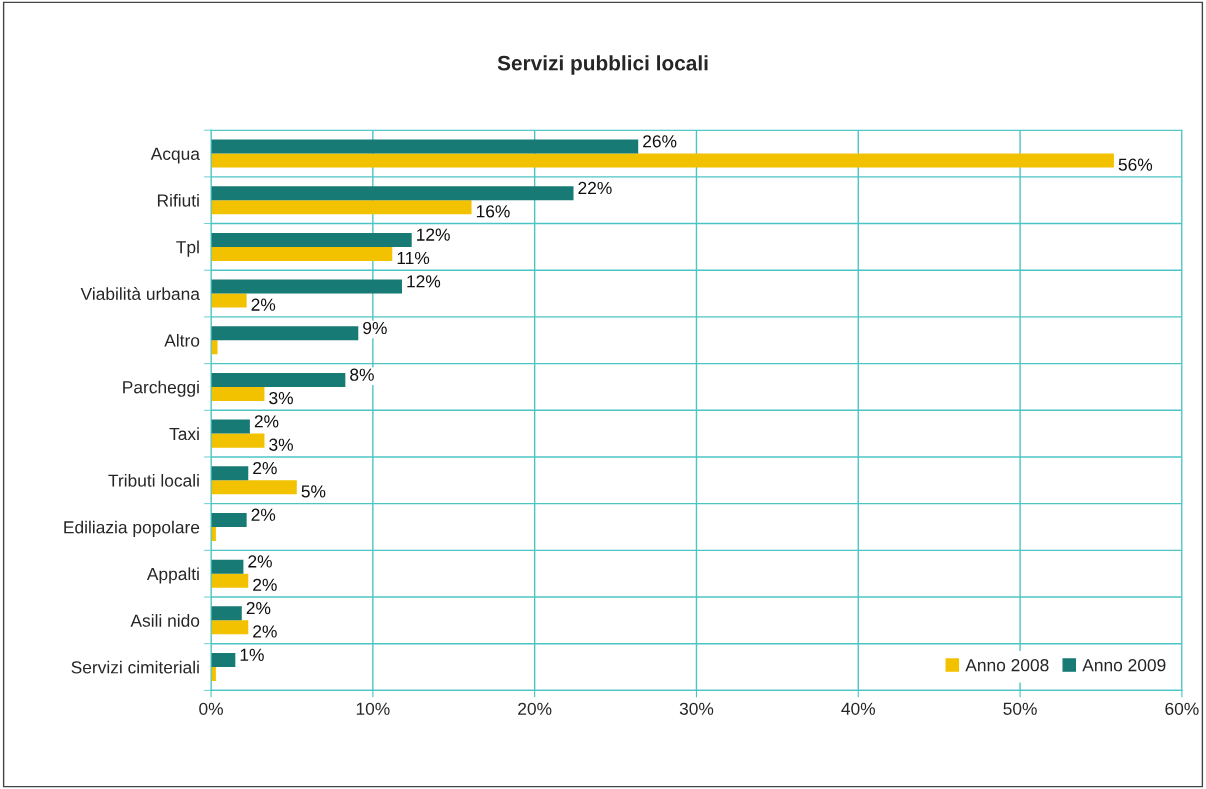 This screenshot has height=789, width=1206. What do you see at coordinates (362, 374) in the screenshot?
I see `data-label: 8%` at bounding box center [362, 374].